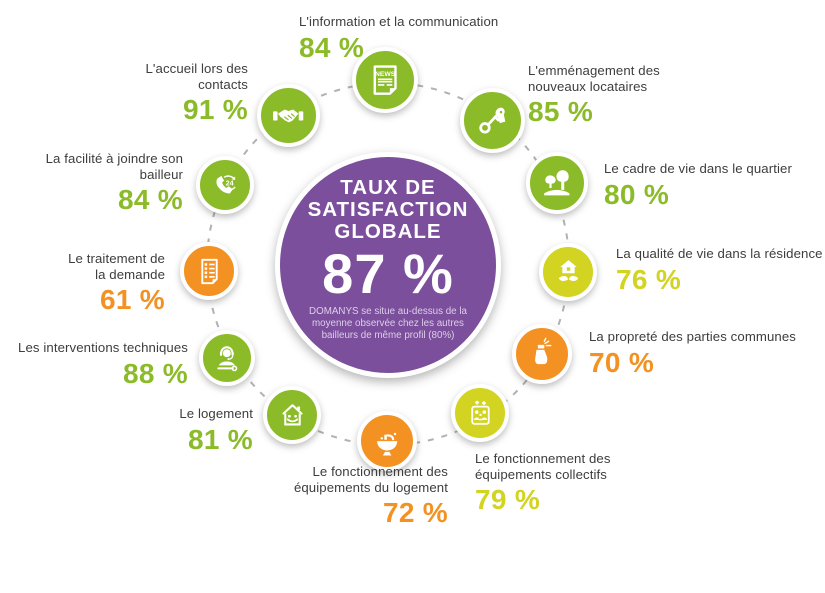 The image size is (825, 593). Describe the element at coordinates (114, 166) in the screenshot. I see `category-label: La facilité à joindre son bailleur` at that location.